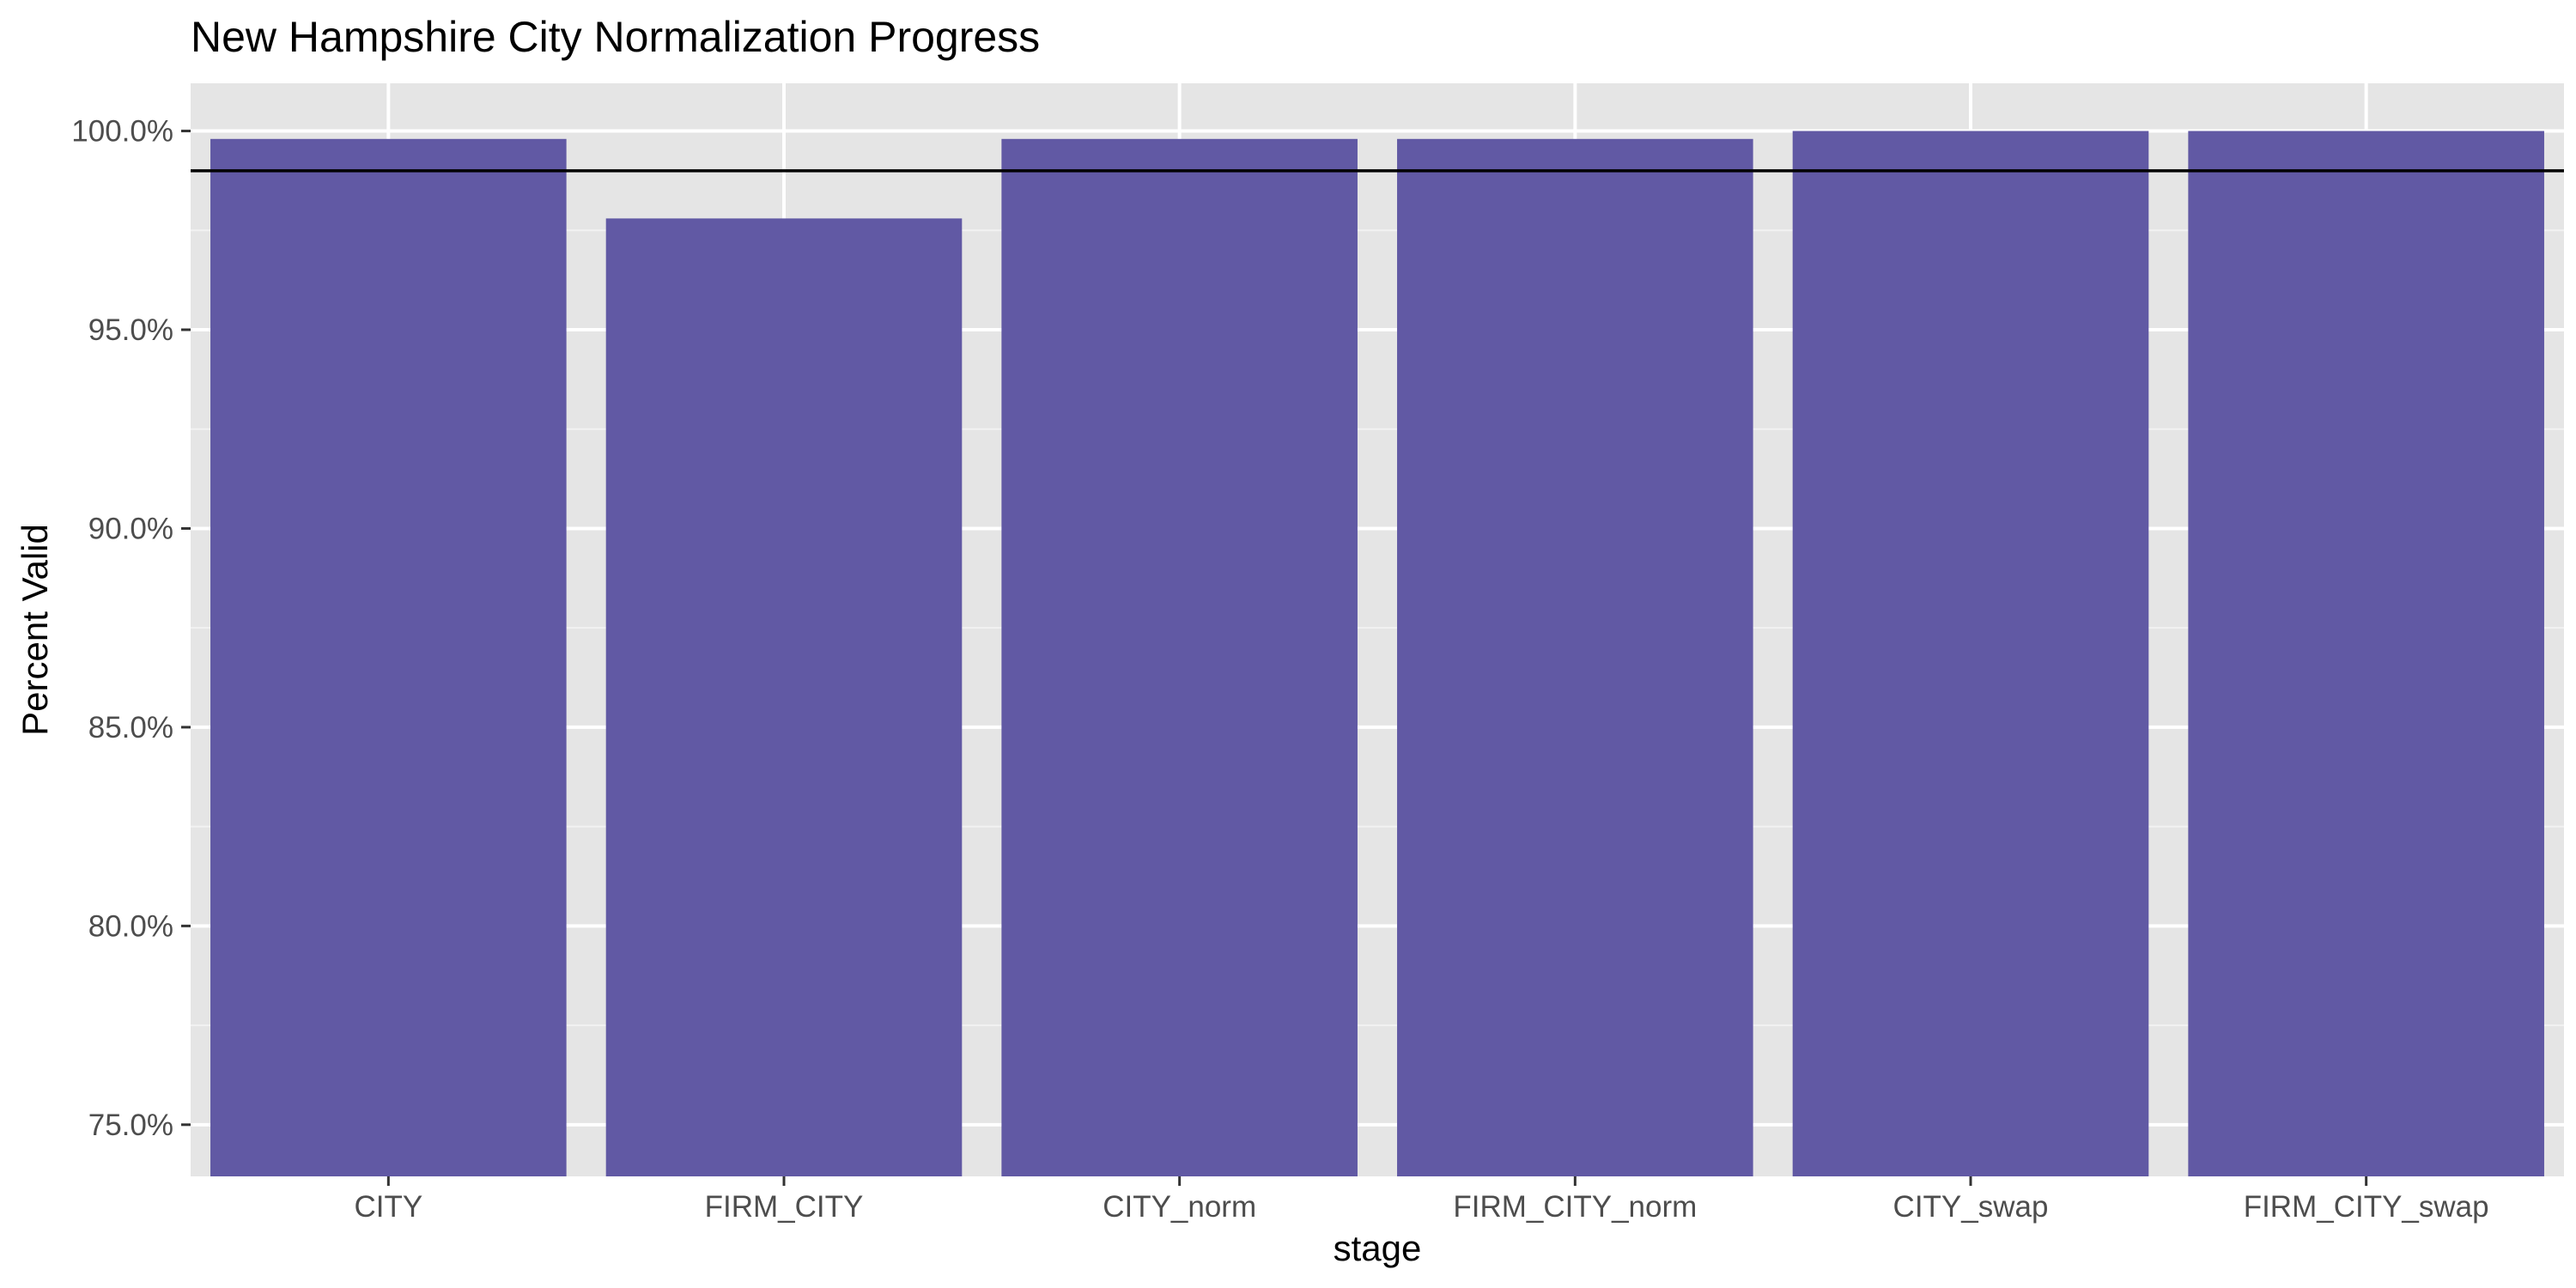 Image resolution: width=2576 pixels, height=1288 pixels. I want to click on y-tick-label: 90.0%, so click(130, 528).